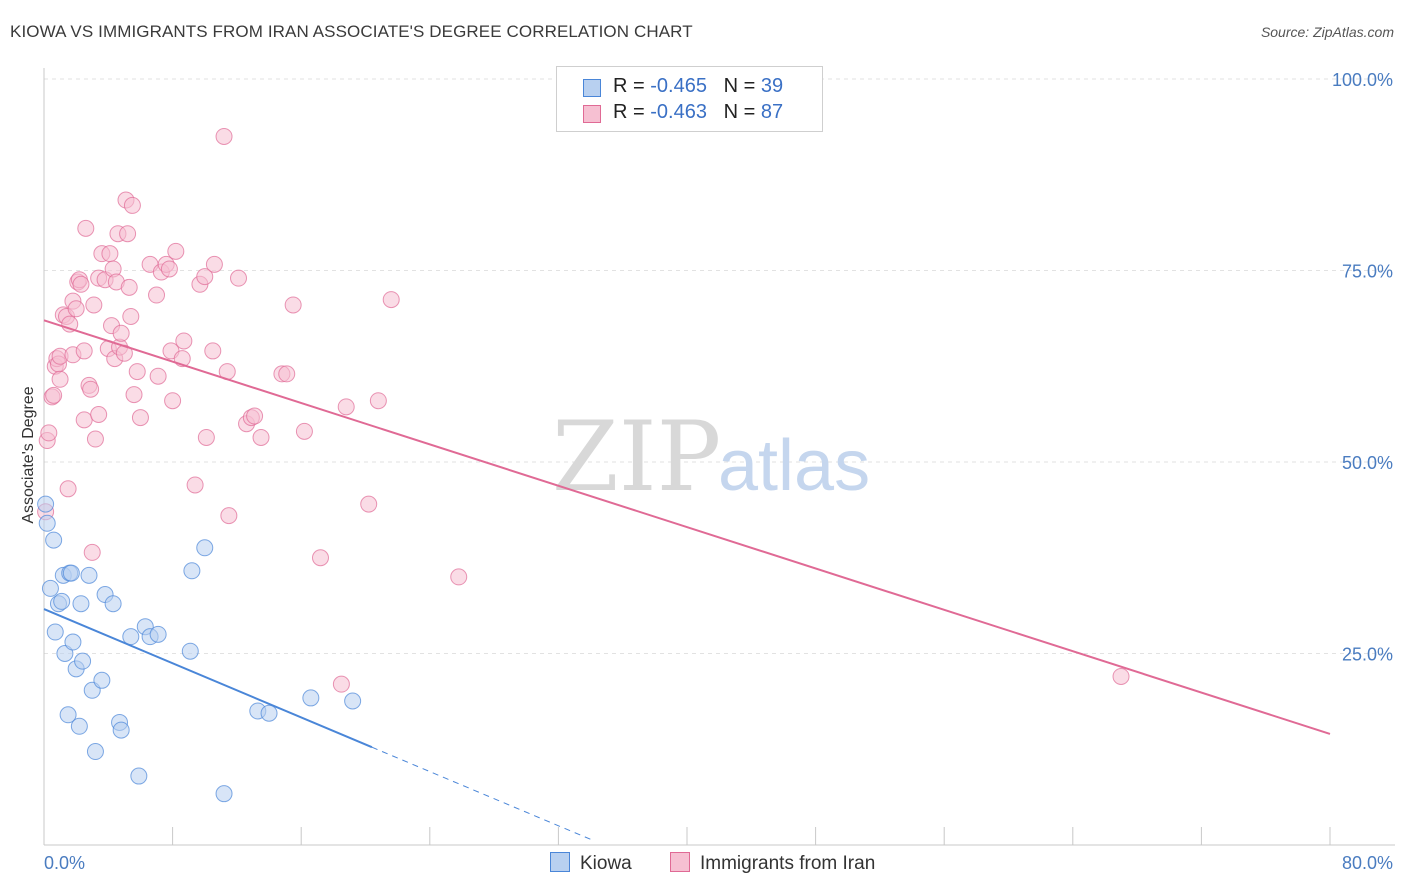 This screenshot has width=1406, height=892. What do you see at coordinates (772, 112) in the screenshot?
I see `iran-n-value: 87` at bounding box center [772, 112].